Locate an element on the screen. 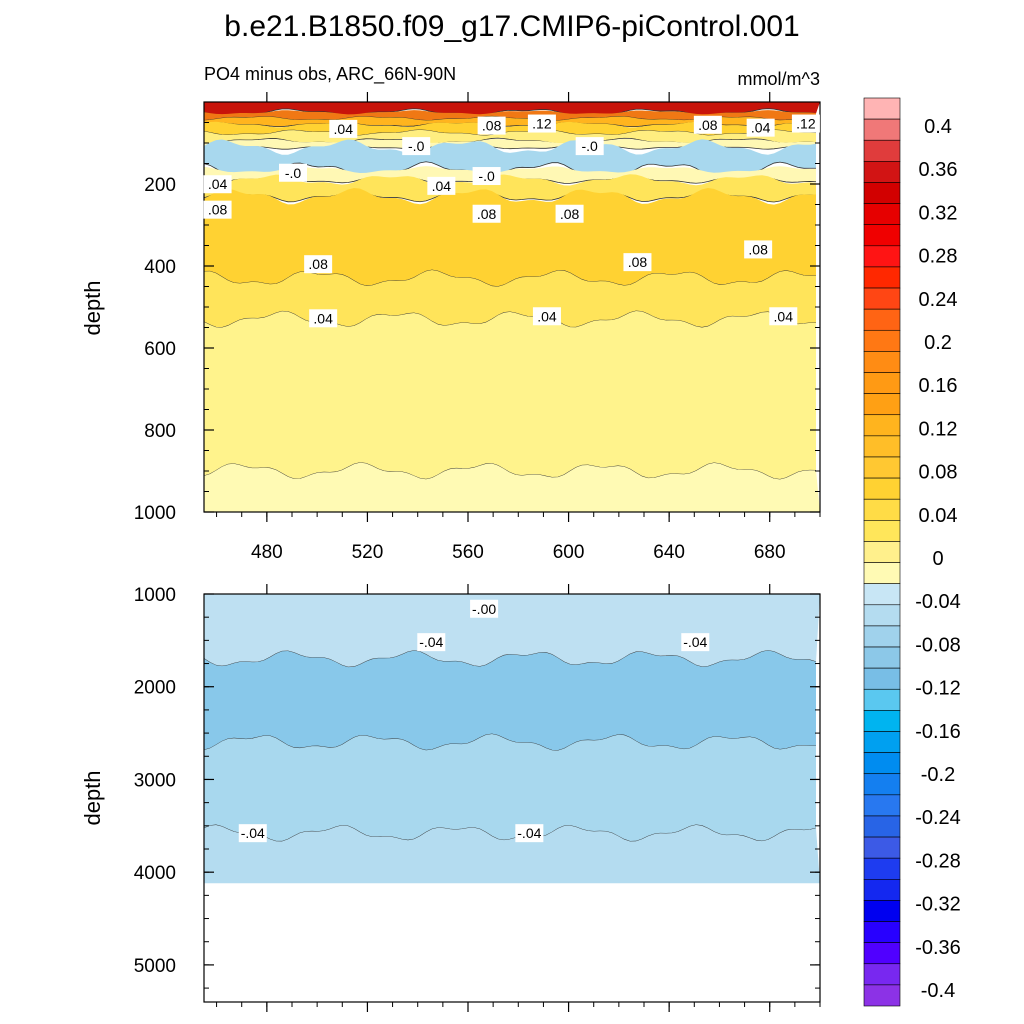 This screenshot has width=1024, height=1024. colorbar-label: -0.16 is located at coordinates (938, 732).